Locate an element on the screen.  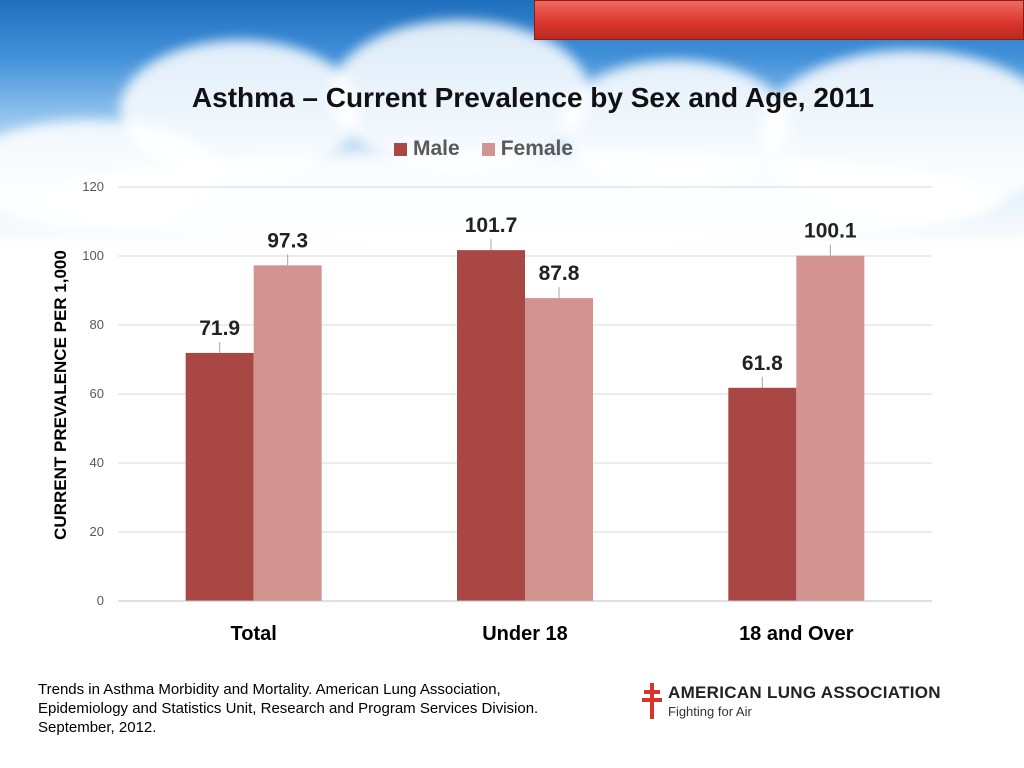
y-tick-label: 20 is located at coordinates (97, 531).